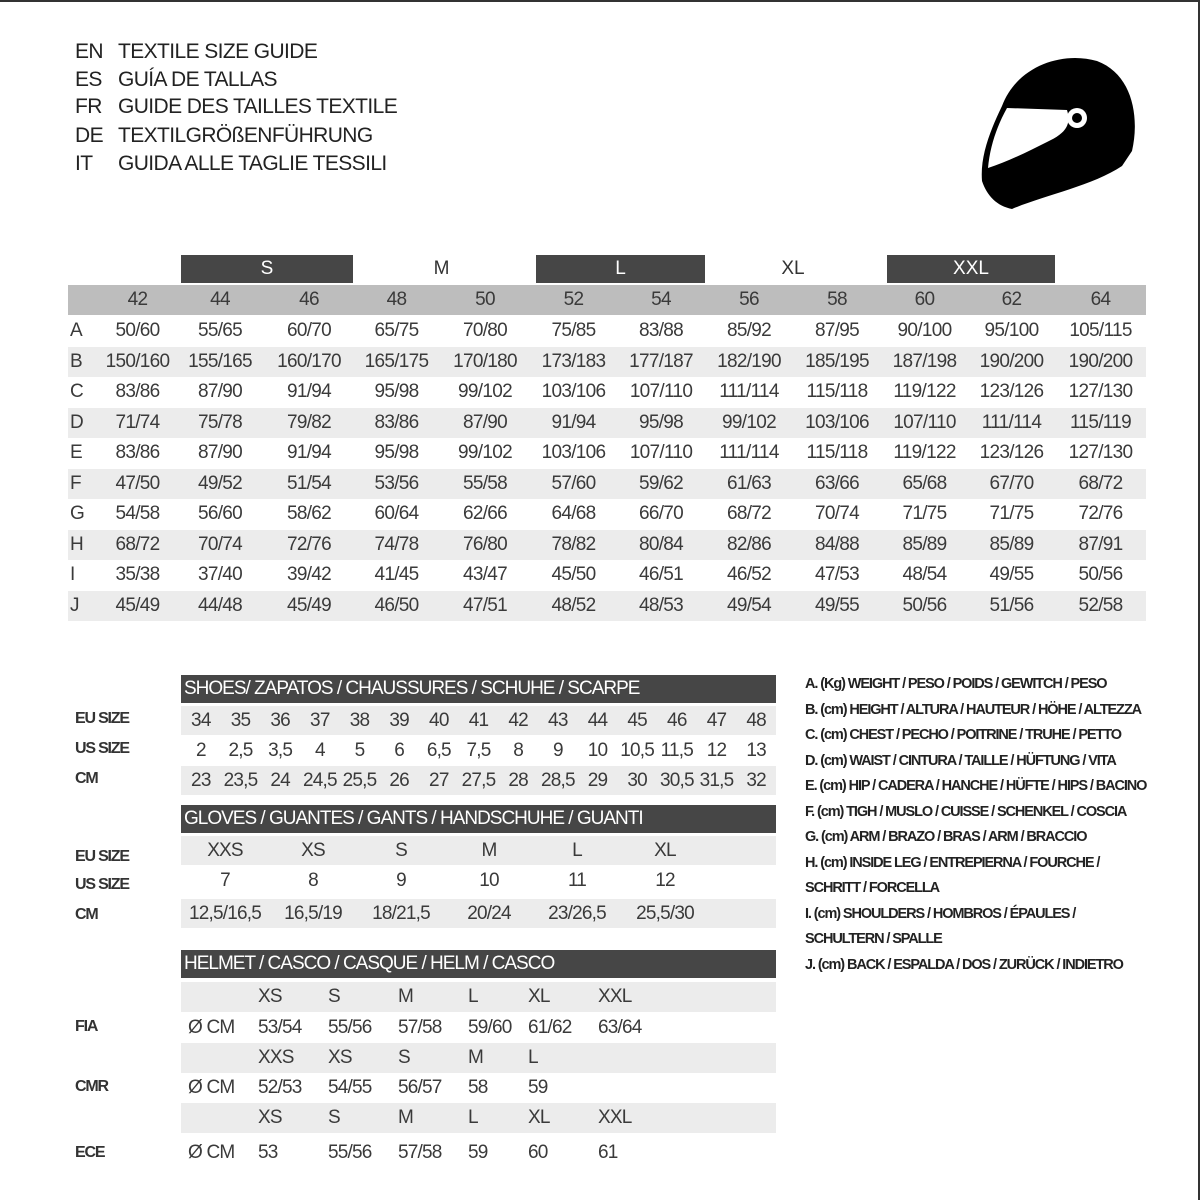 This screenshot has width=1200, height=1200. I want to click on table-cell: 24,5, so click(320, 780).